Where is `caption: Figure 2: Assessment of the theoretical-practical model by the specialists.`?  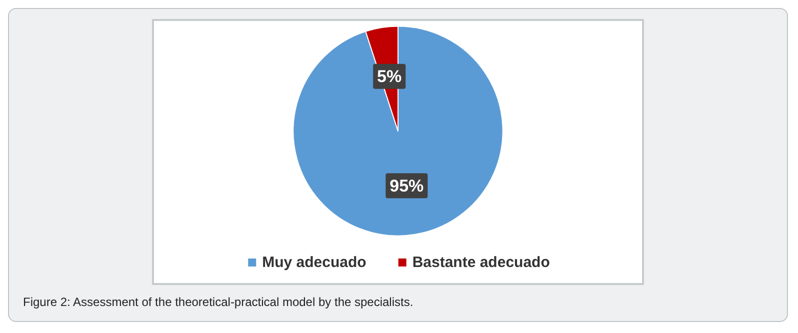 caption: Figure 2: Assessment of the theoretical-practical model by the specialists. is located at coordinates (218, 302).